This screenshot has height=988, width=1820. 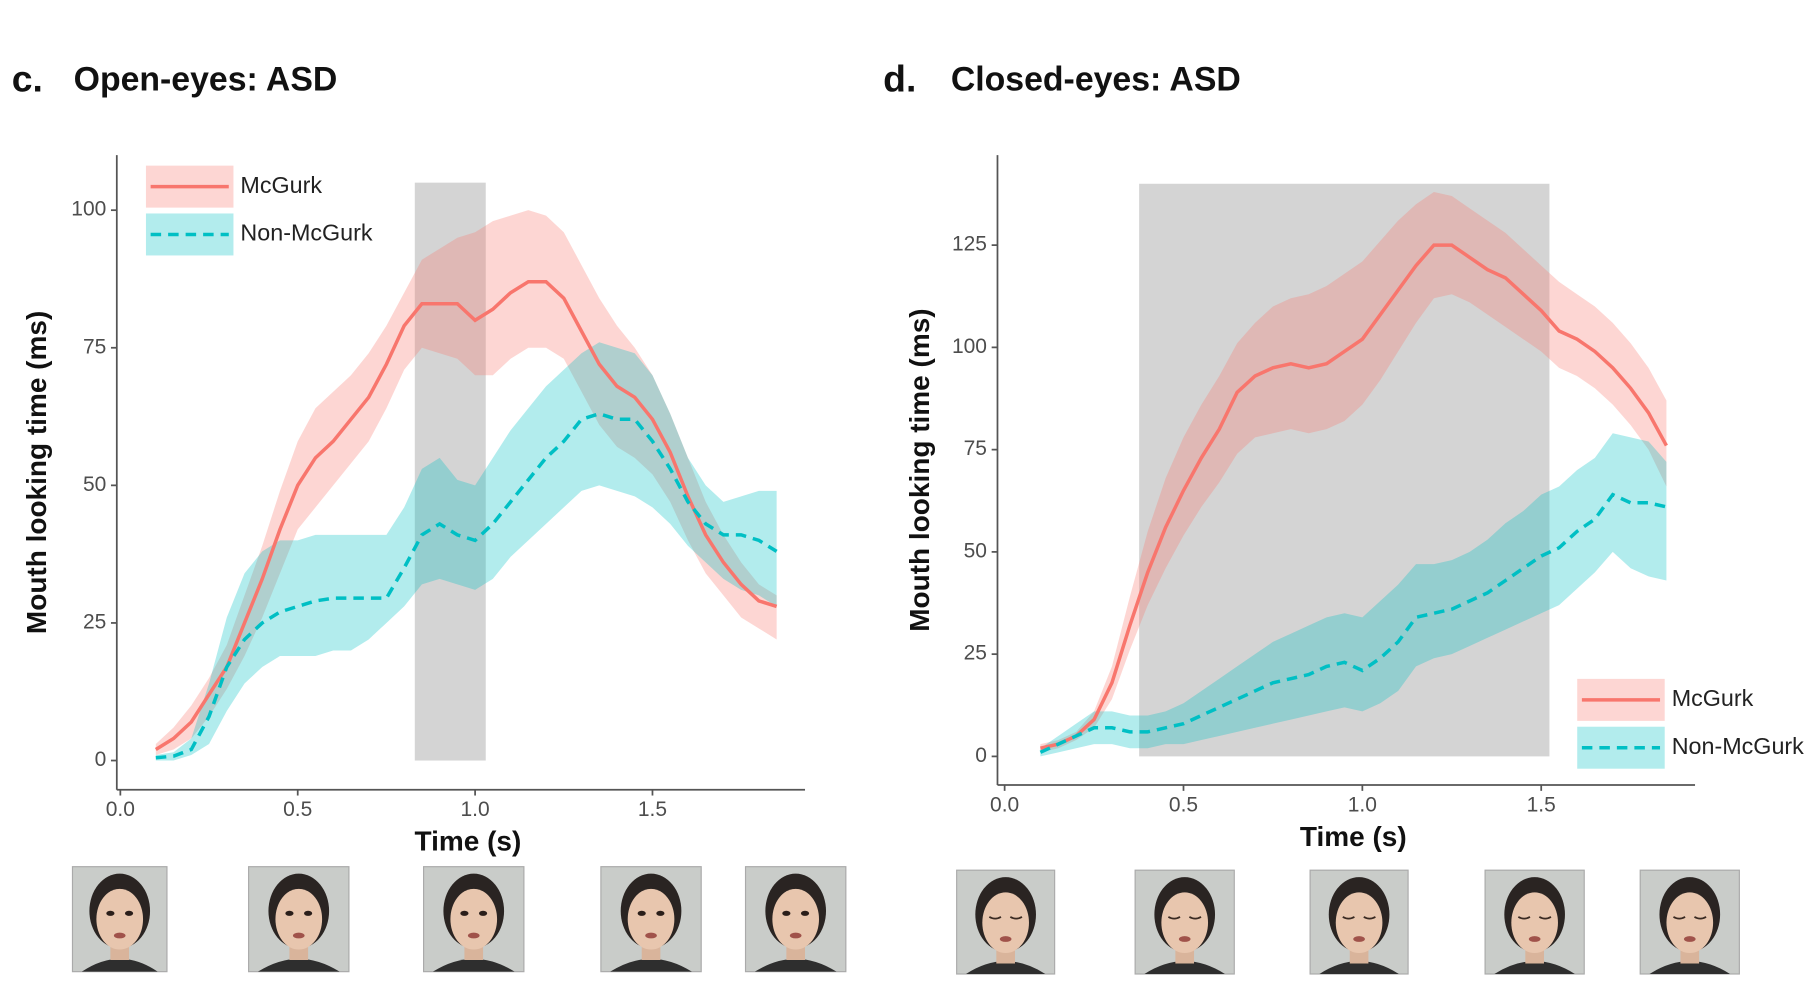 What do you see at coordinates (450, 471) in the screenshot?
I see `highlight-region` at bounding box center [450, 471].